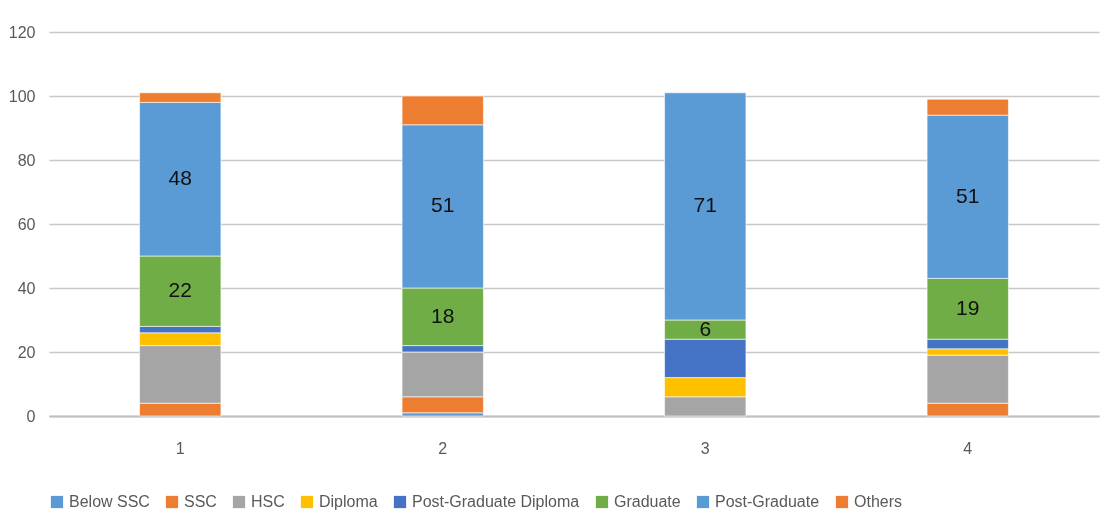  What do you see at coordinates (878, 501) in the screenshot?
I see `legend-label: Others` at bounding box center [878, 501].